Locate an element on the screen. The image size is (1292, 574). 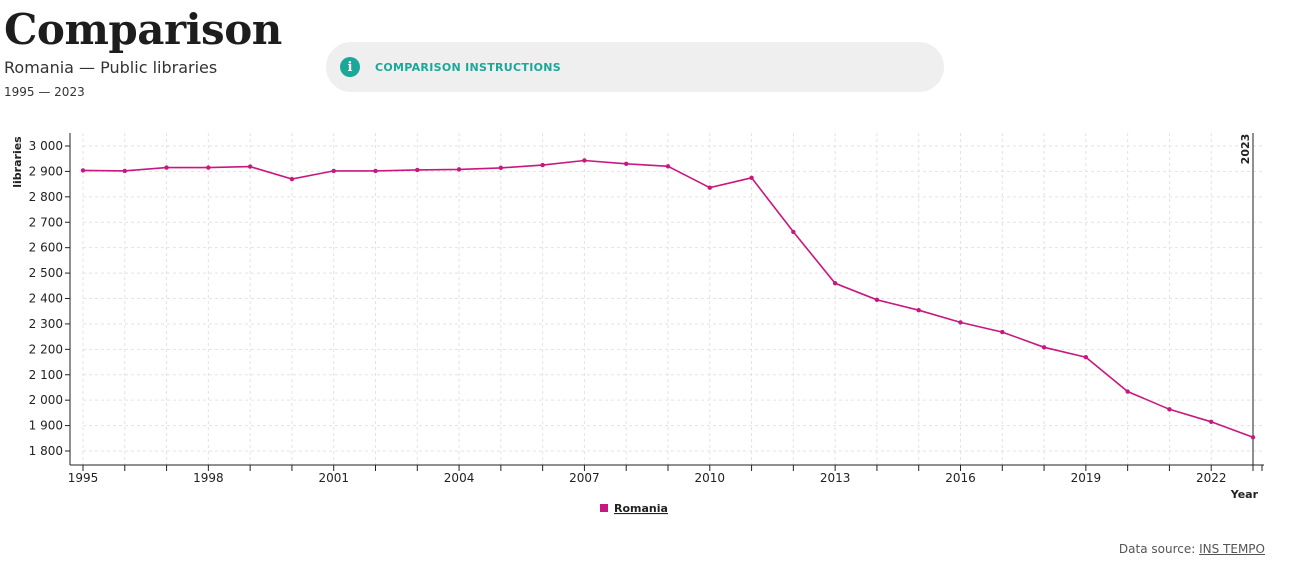
y-tick-label: 1 800 is located at coordinates (46, 451).